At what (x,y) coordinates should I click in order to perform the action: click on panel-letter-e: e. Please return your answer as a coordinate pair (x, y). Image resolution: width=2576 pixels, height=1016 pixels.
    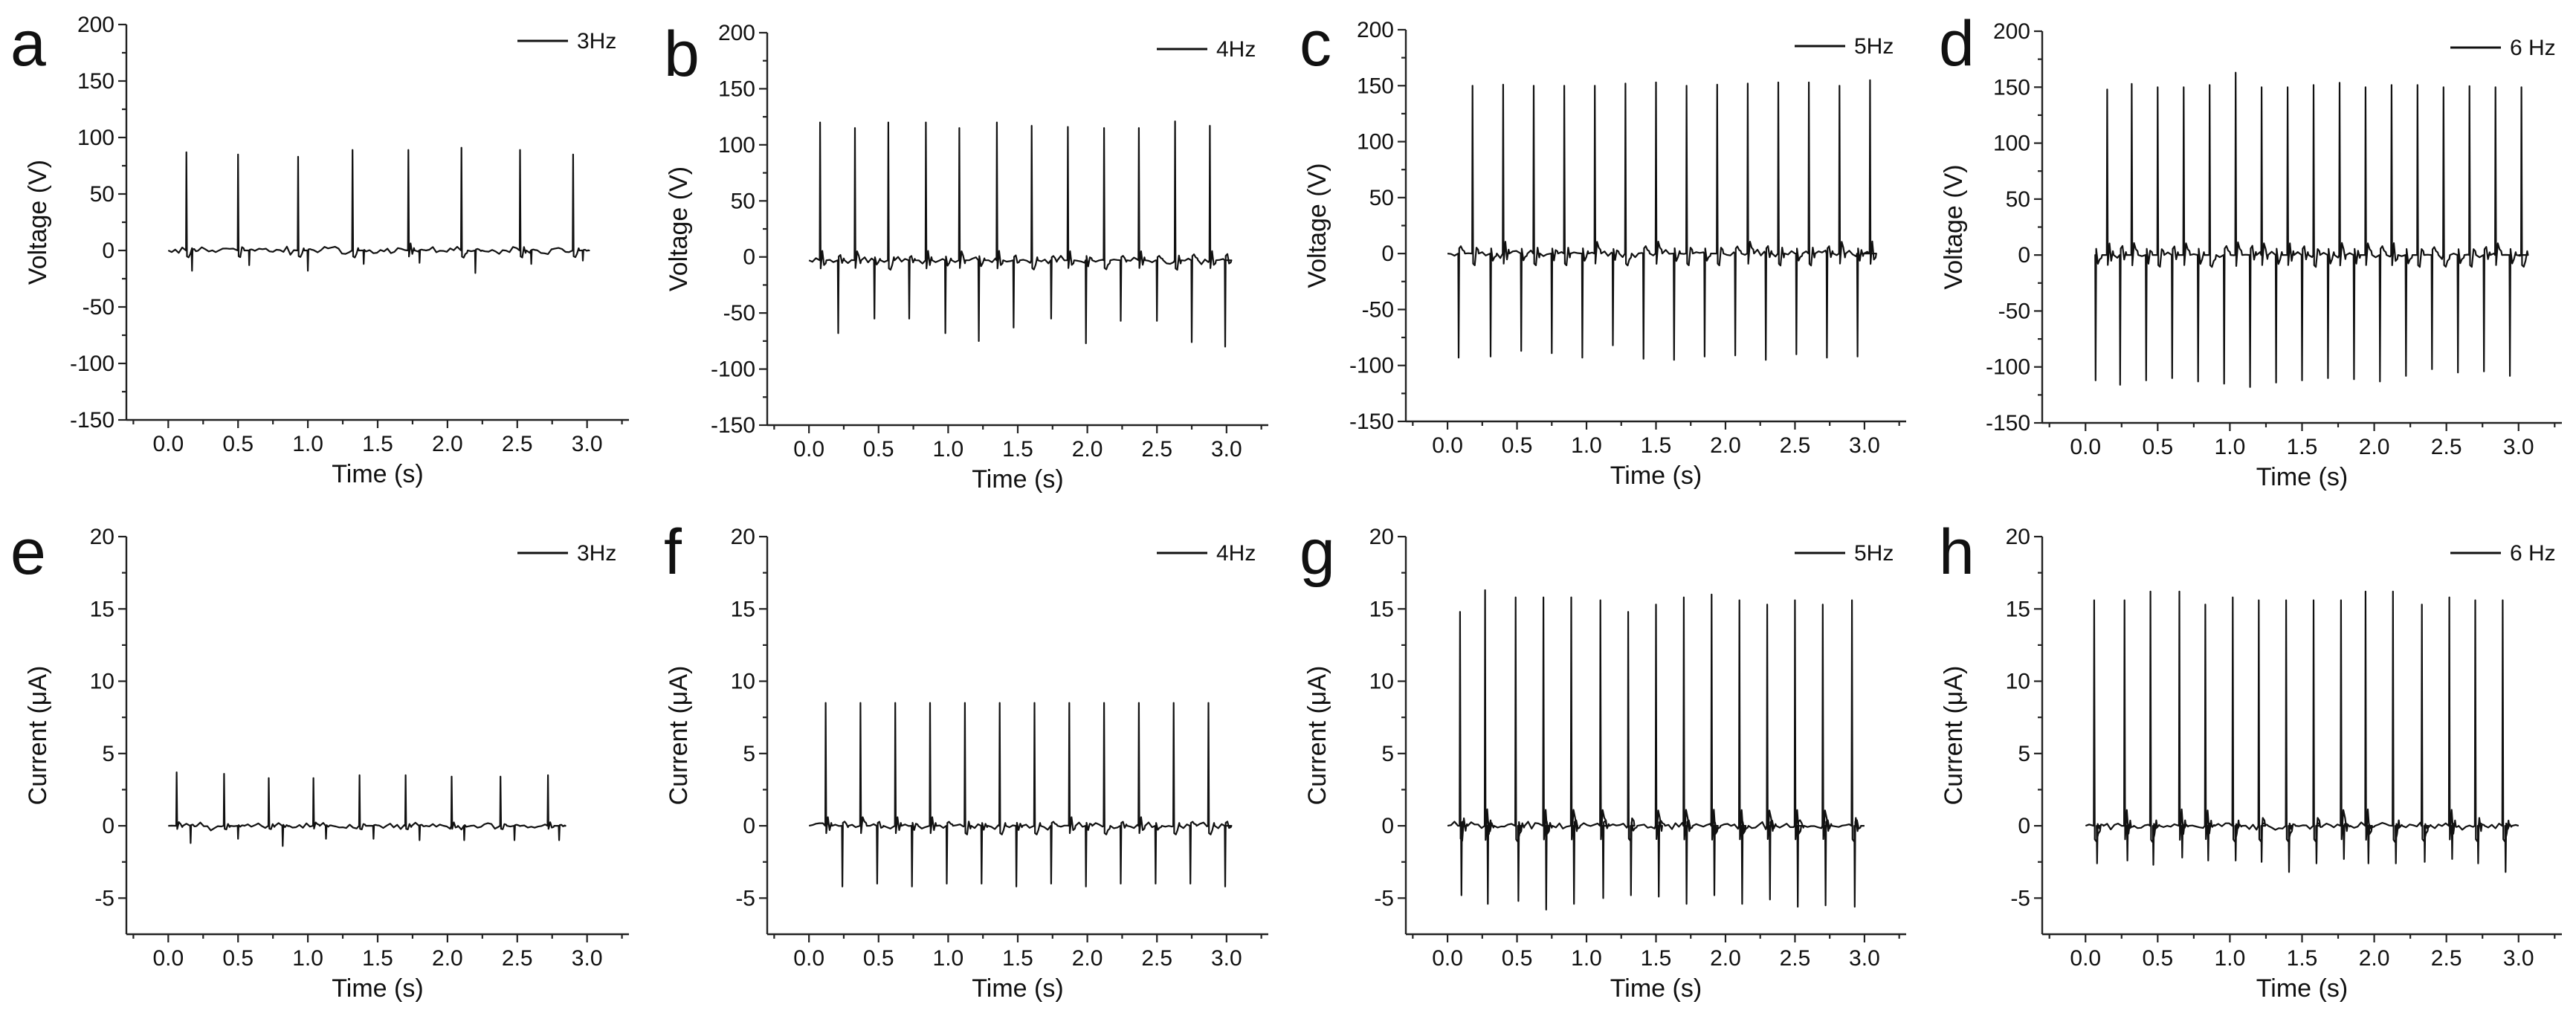
    Looking at the image, I should click on (28, 553).